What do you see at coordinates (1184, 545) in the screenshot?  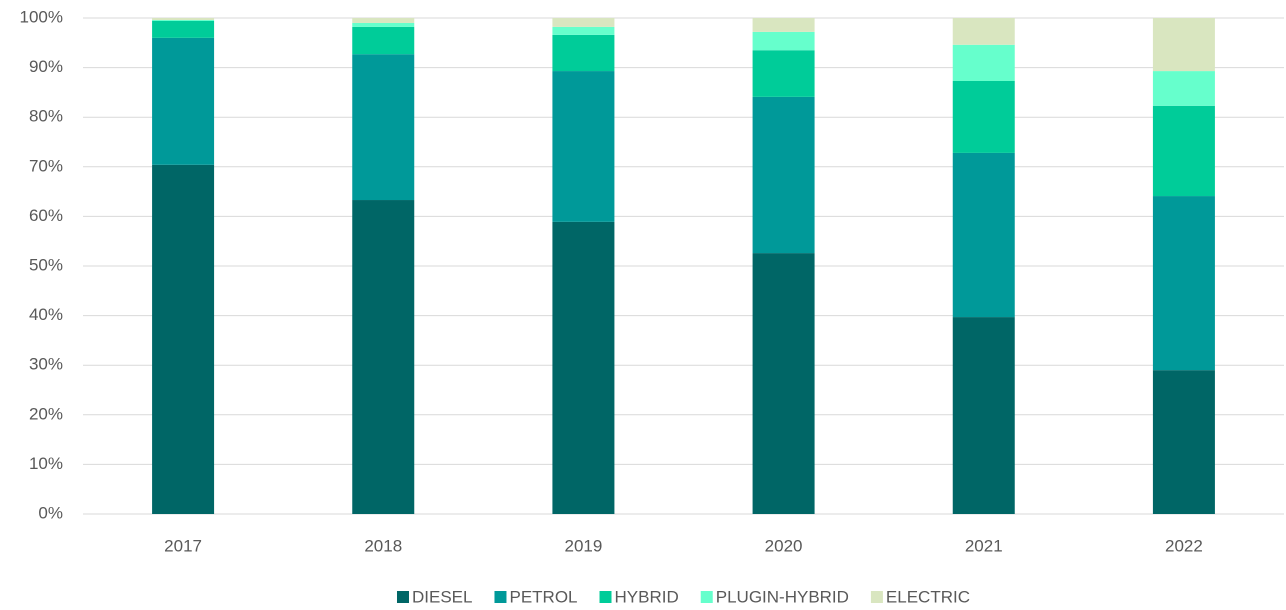 I see `x-tick-label: 2022` at bounding box center [1184, 545].